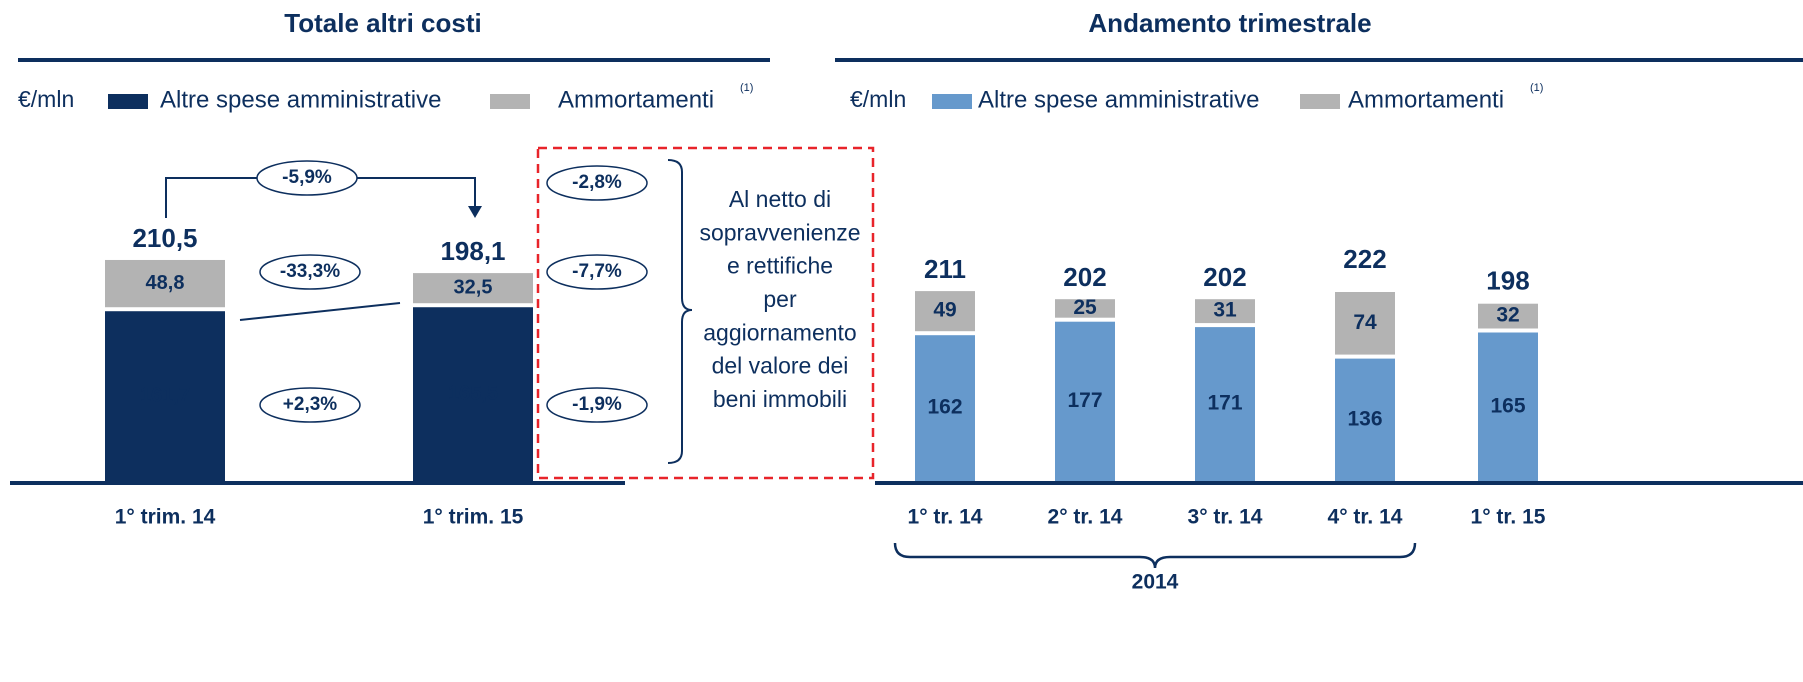  I want to click on value-label: 32,5, so click(473, 287).